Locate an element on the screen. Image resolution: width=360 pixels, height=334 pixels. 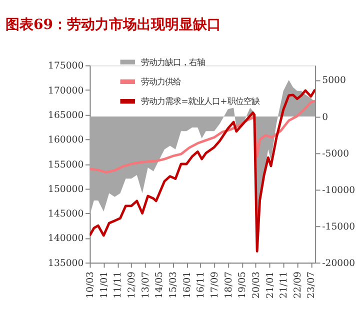
y-tick-label: 135000 is located at coordinates (66, 263).